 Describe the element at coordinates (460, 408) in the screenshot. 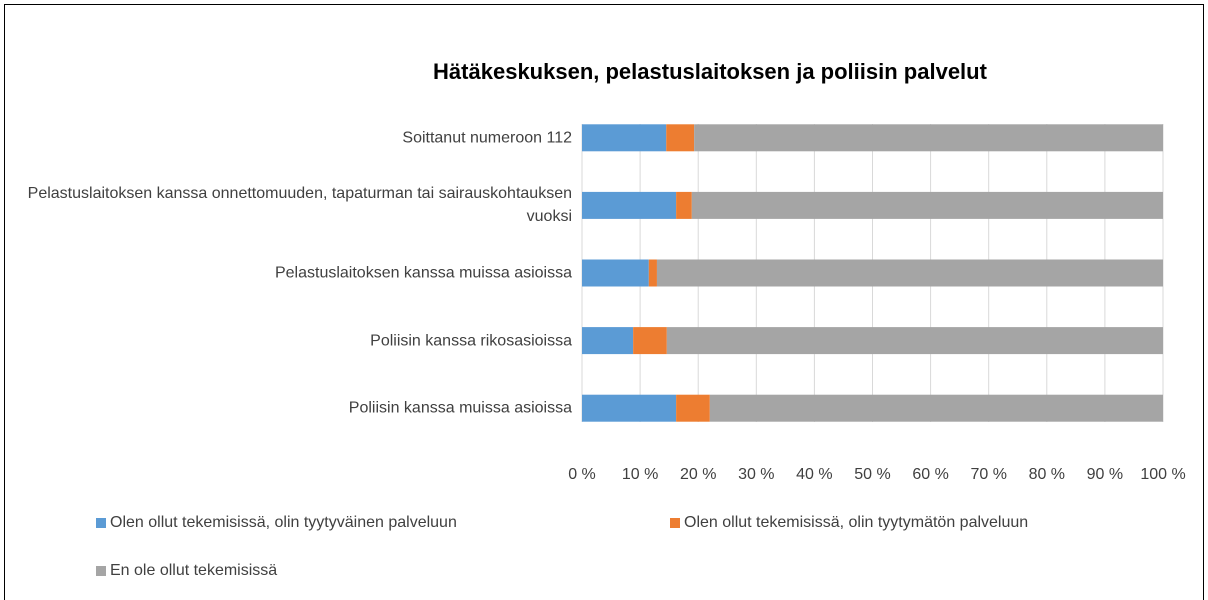

I see `y-tick-label: Poliisin kanssa muissa asioissa` at that location.